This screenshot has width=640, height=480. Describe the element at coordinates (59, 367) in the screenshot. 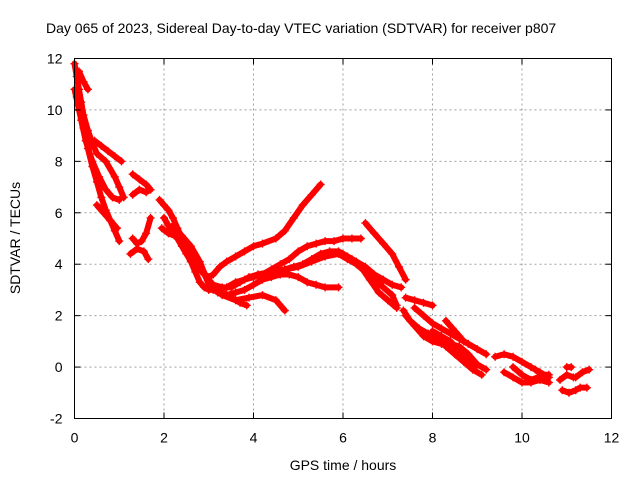

I see `y-tick-label: 0` at that location.